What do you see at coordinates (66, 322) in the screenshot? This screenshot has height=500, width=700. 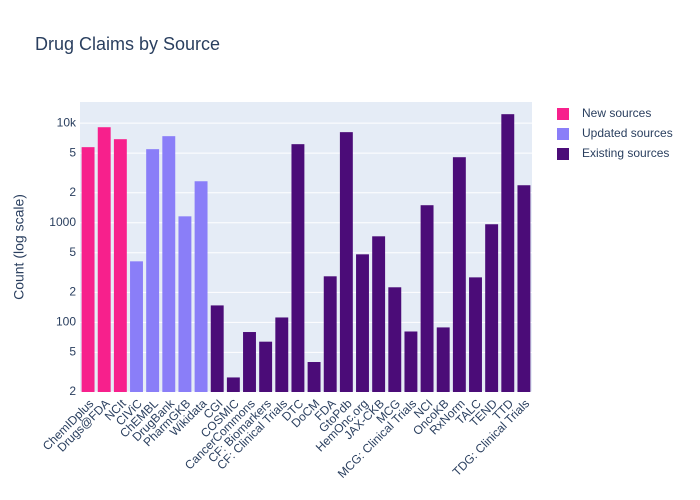 I see `y-tick-label: 100` at bounding box center [66, 322].